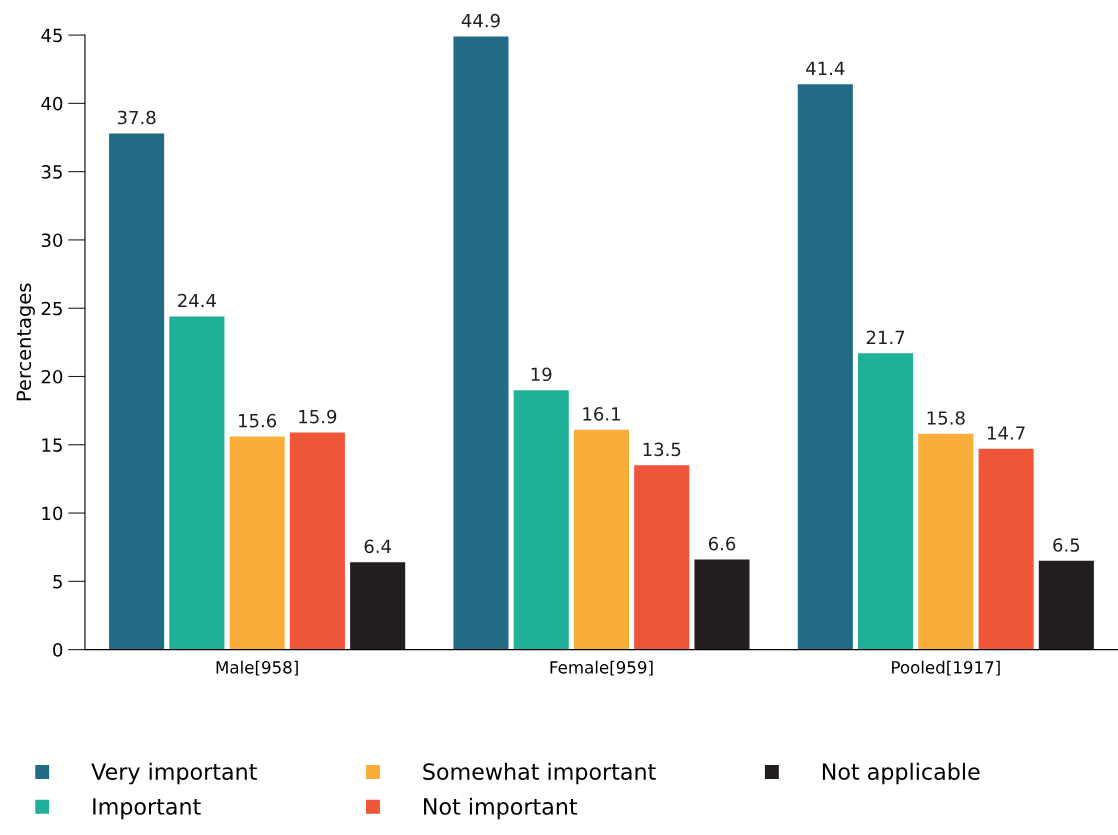  I want to click on data-label: 13.5, so click(662, 449).